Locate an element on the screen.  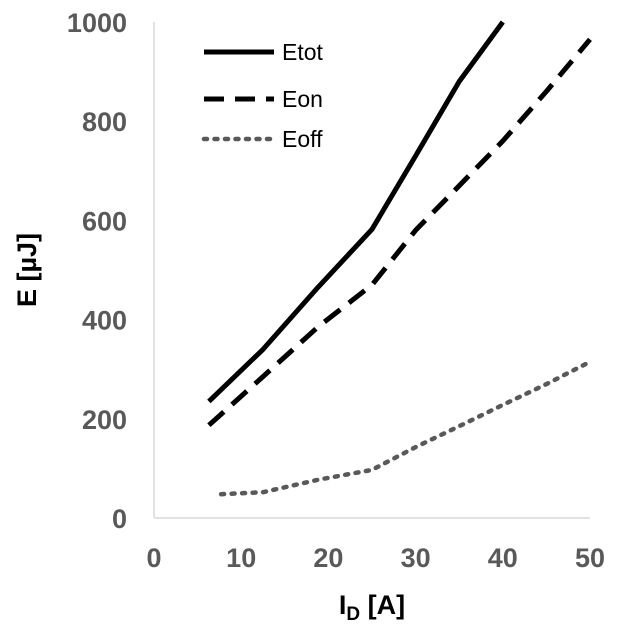
y-tick-label: 0 is located at coordinates (119, 519).